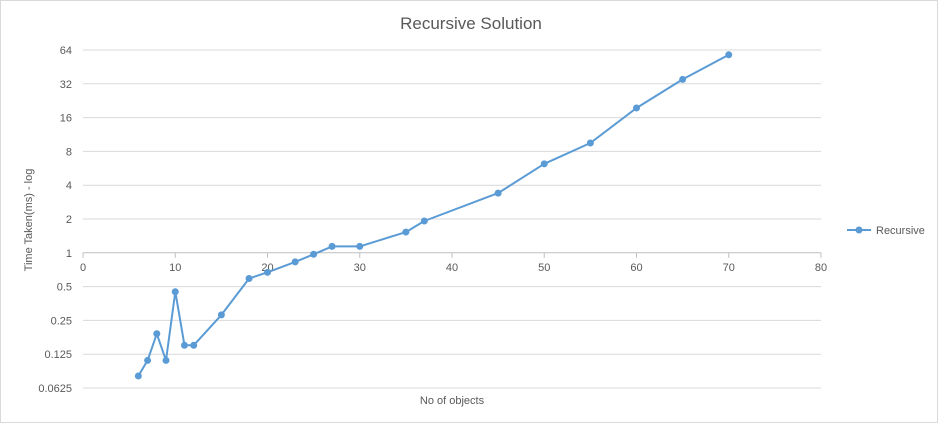 This screenshot has height=424, width=938. I want to click on x-tick-label: 60, so click(636, 268).